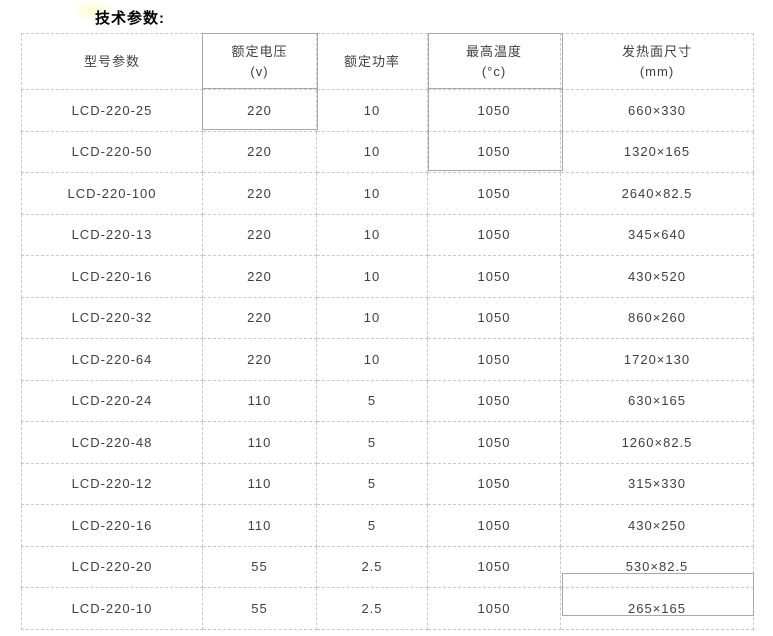 The width and height of the screenshot is (773, 636). Describe the element at coordinates (112, 110) in the screenshot. I see `table-cell: LCD-220-25` at that location.